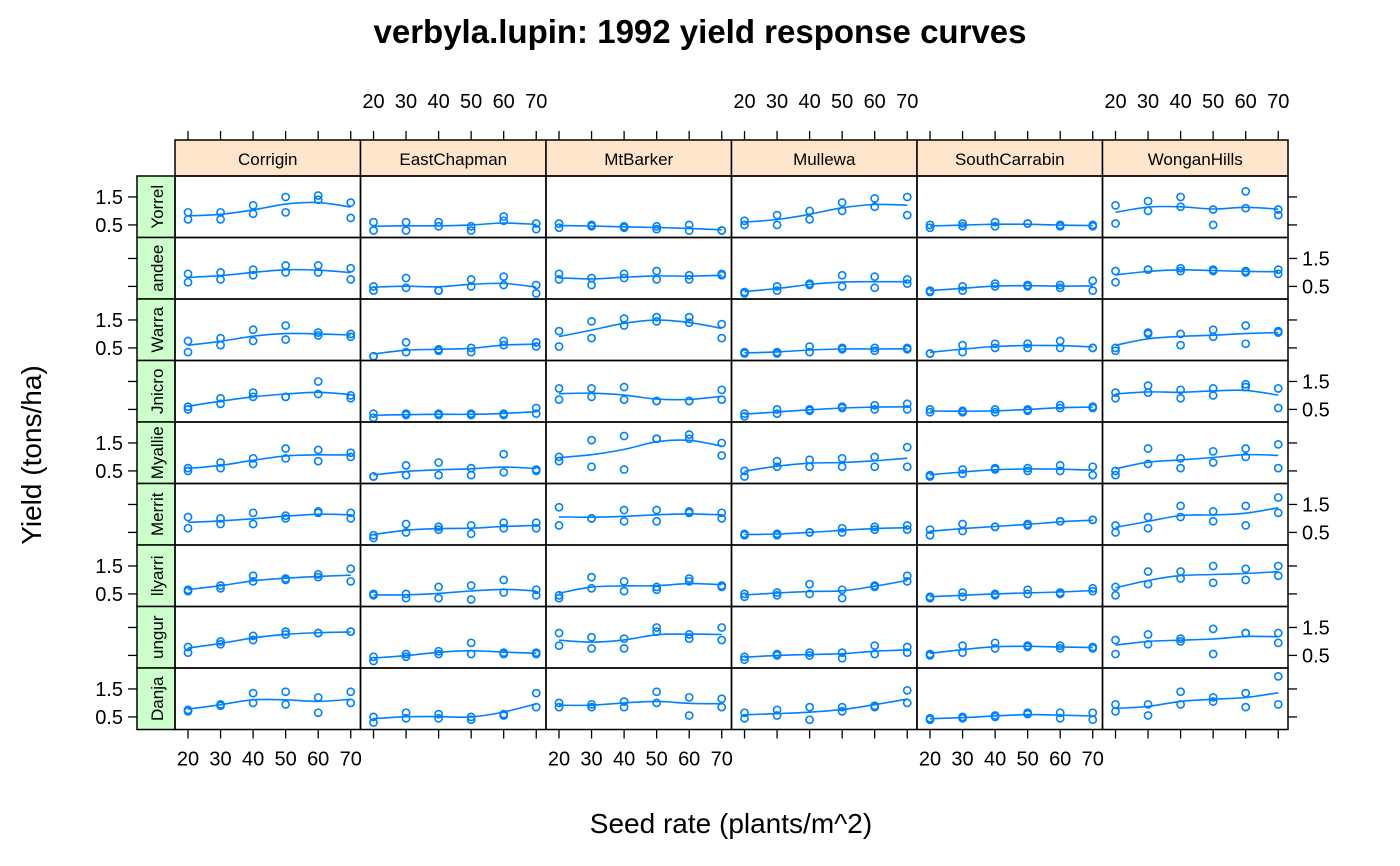 The image size is (1400, 866). I want to click on strip-label-danja: Danja, so click(157, 698).